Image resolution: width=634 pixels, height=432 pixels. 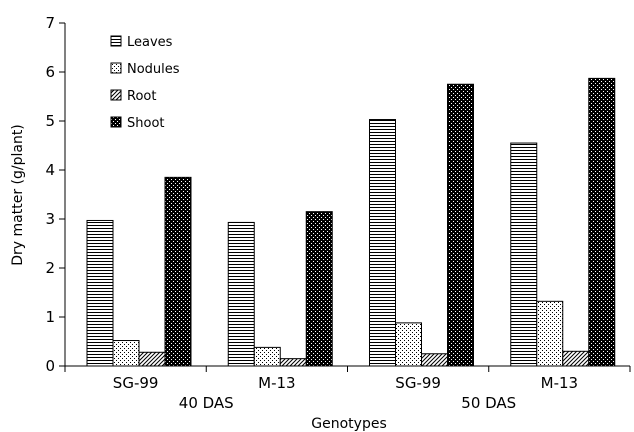 I want to click on y-tick-label: 2, so click(x=50, y=268).